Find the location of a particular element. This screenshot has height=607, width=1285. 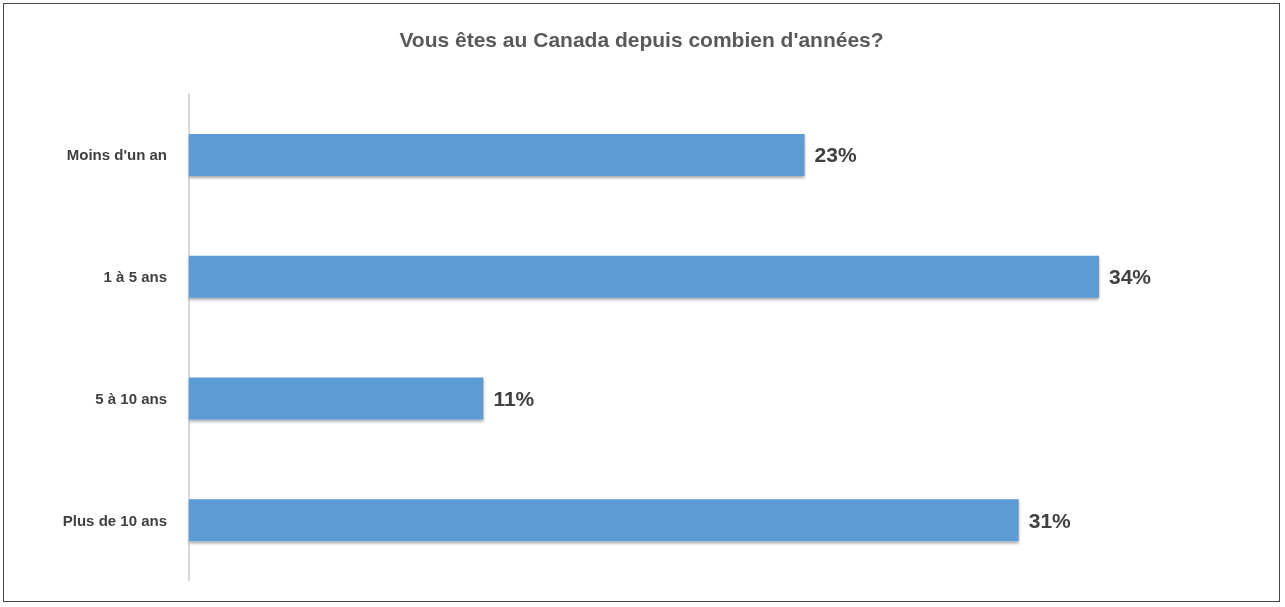

data-label: 34% is located at coordinates (1130, 277).